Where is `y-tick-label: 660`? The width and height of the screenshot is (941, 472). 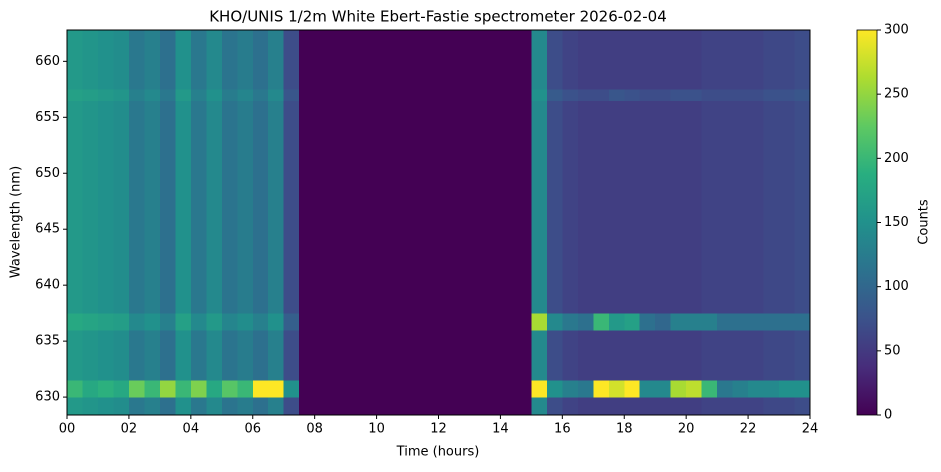 y-tick-label: 660 is located at coordinates (47, 61).